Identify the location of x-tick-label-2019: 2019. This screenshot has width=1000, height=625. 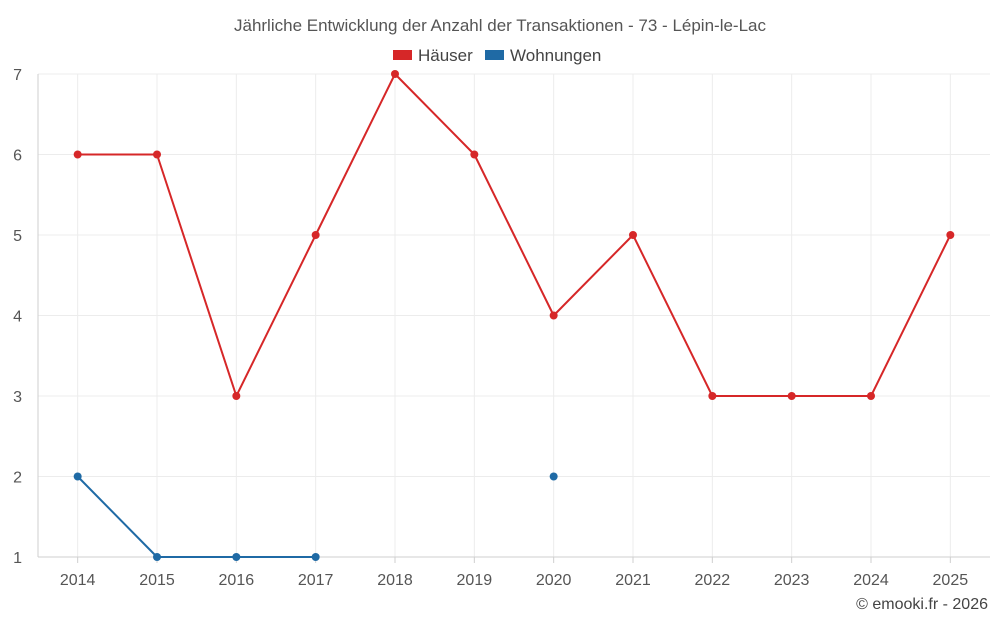
(475, 580).